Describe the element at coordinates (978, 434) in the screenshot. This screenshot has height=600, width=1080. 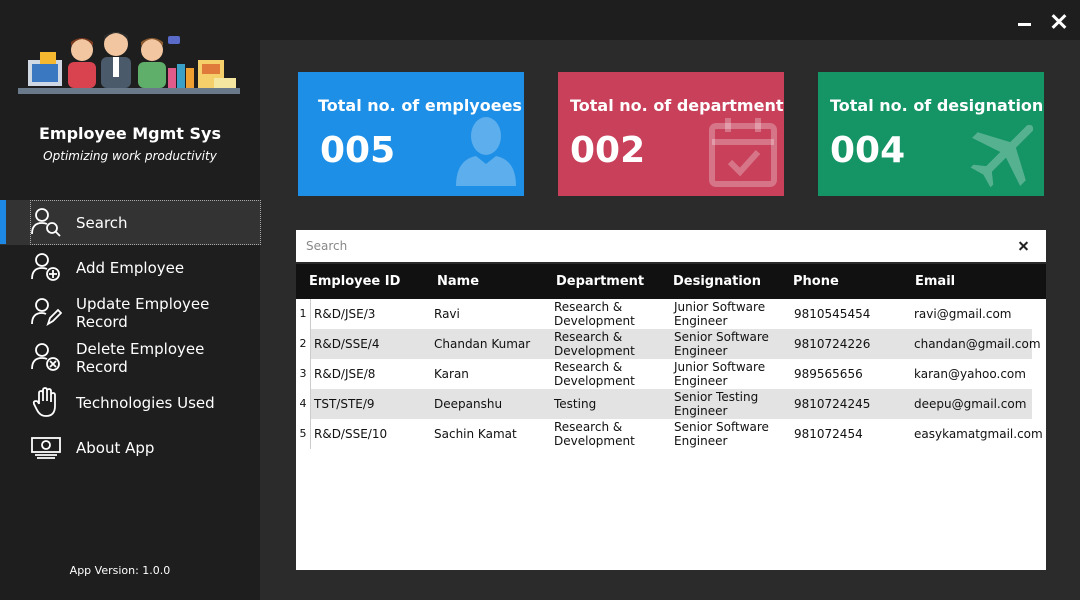
I see `cell-email: easykamatgmail.com` at that location.